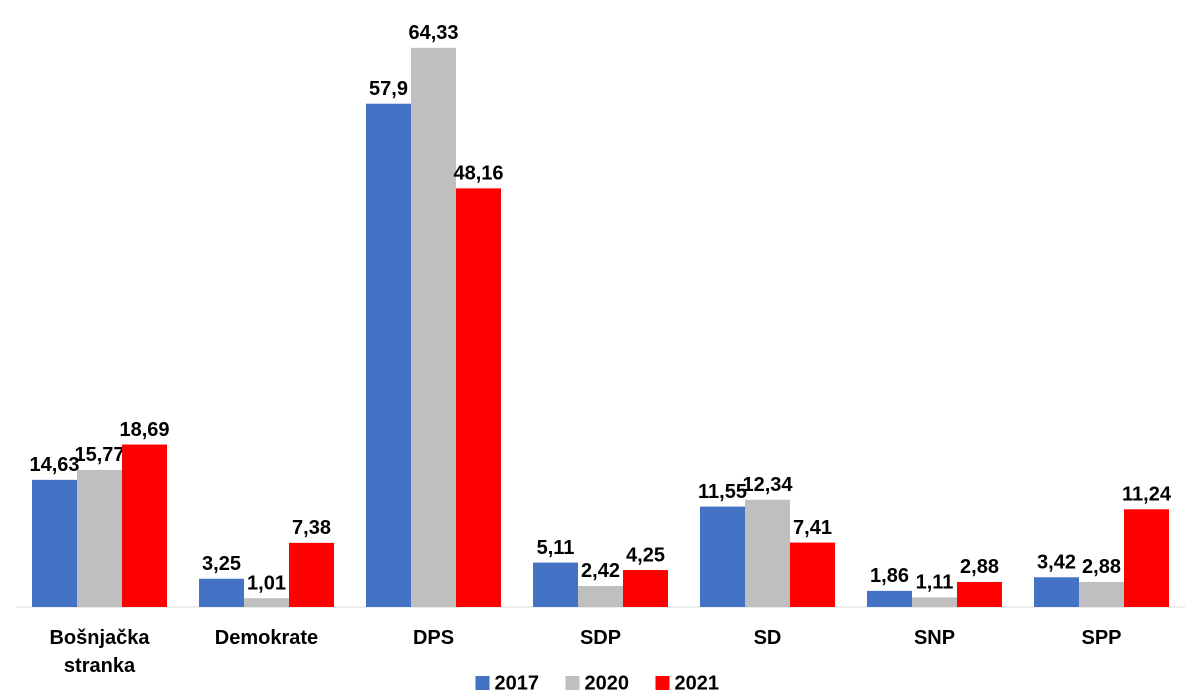 The width and height of the screenshot is (1187, 693). Describe the element at coordinates (645, 555) in the screenshot. I see `data-label: 4,25` at that location.